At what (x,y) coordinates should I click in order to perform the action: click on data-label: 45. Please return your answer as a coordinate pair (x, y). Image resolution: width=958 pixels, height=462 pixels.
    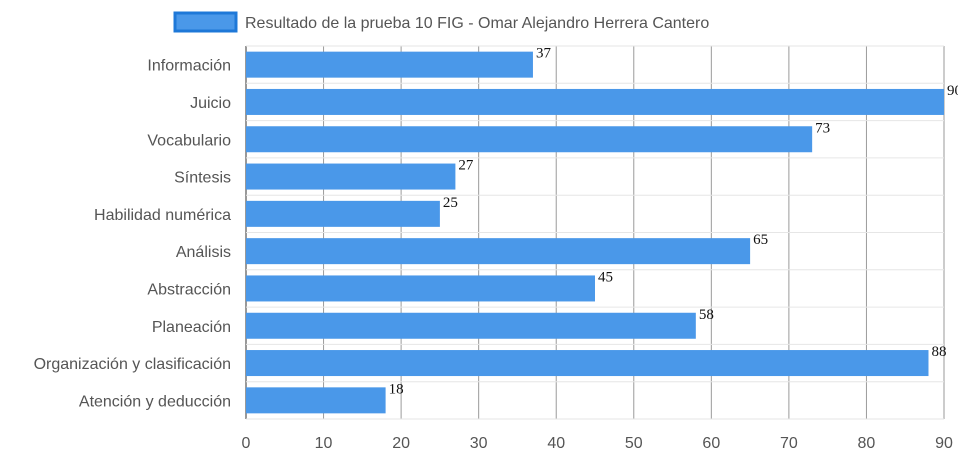
    Looking at the image, I should click on (605, 277).